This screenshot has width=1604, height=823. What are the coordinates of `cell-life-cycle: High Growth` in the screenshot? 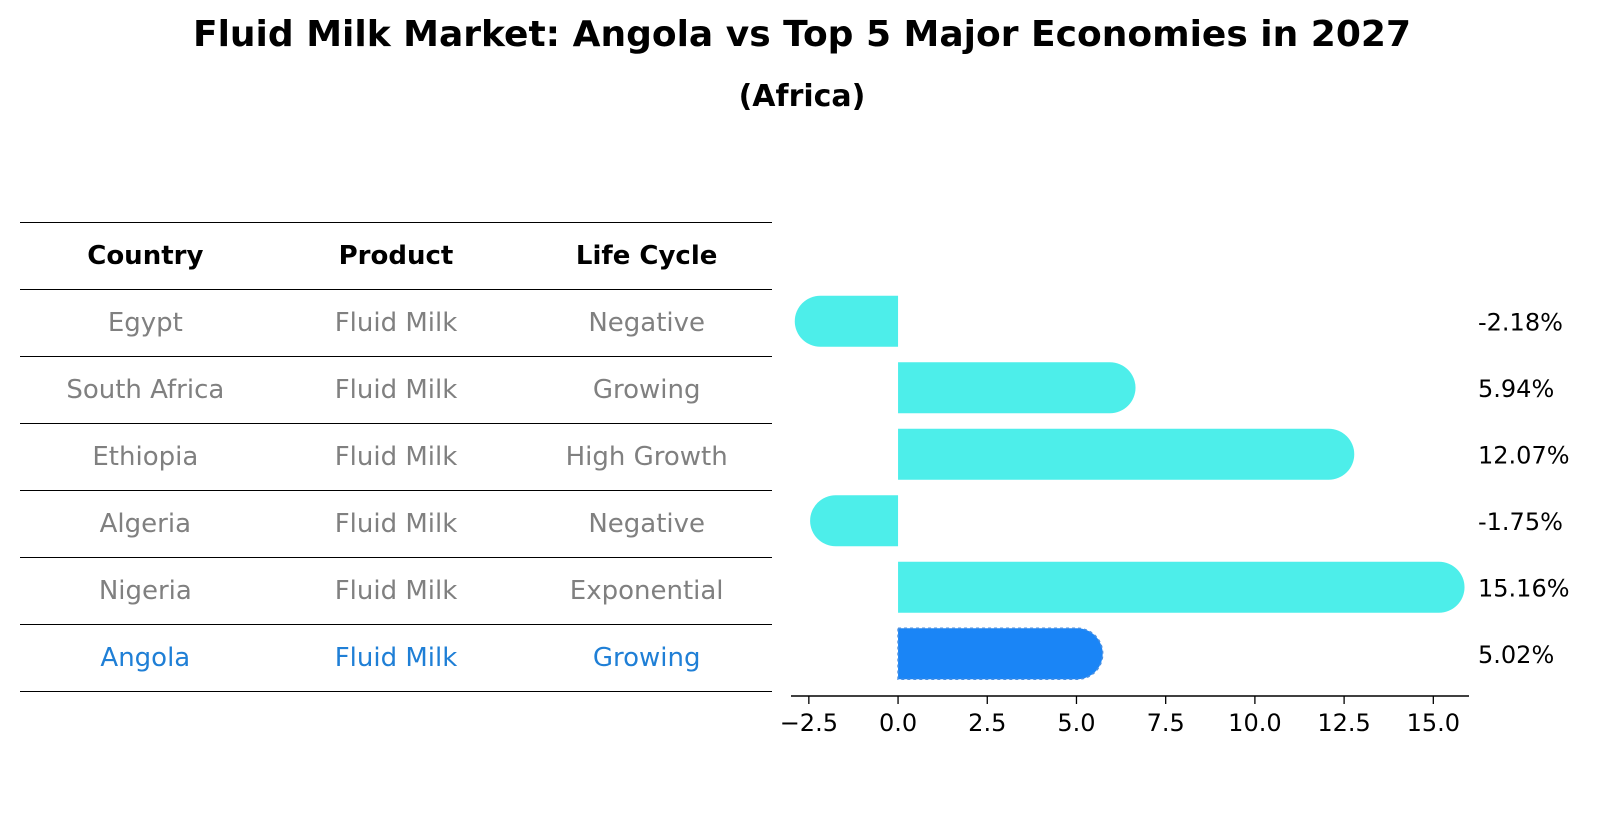 It's located at (646, 457).